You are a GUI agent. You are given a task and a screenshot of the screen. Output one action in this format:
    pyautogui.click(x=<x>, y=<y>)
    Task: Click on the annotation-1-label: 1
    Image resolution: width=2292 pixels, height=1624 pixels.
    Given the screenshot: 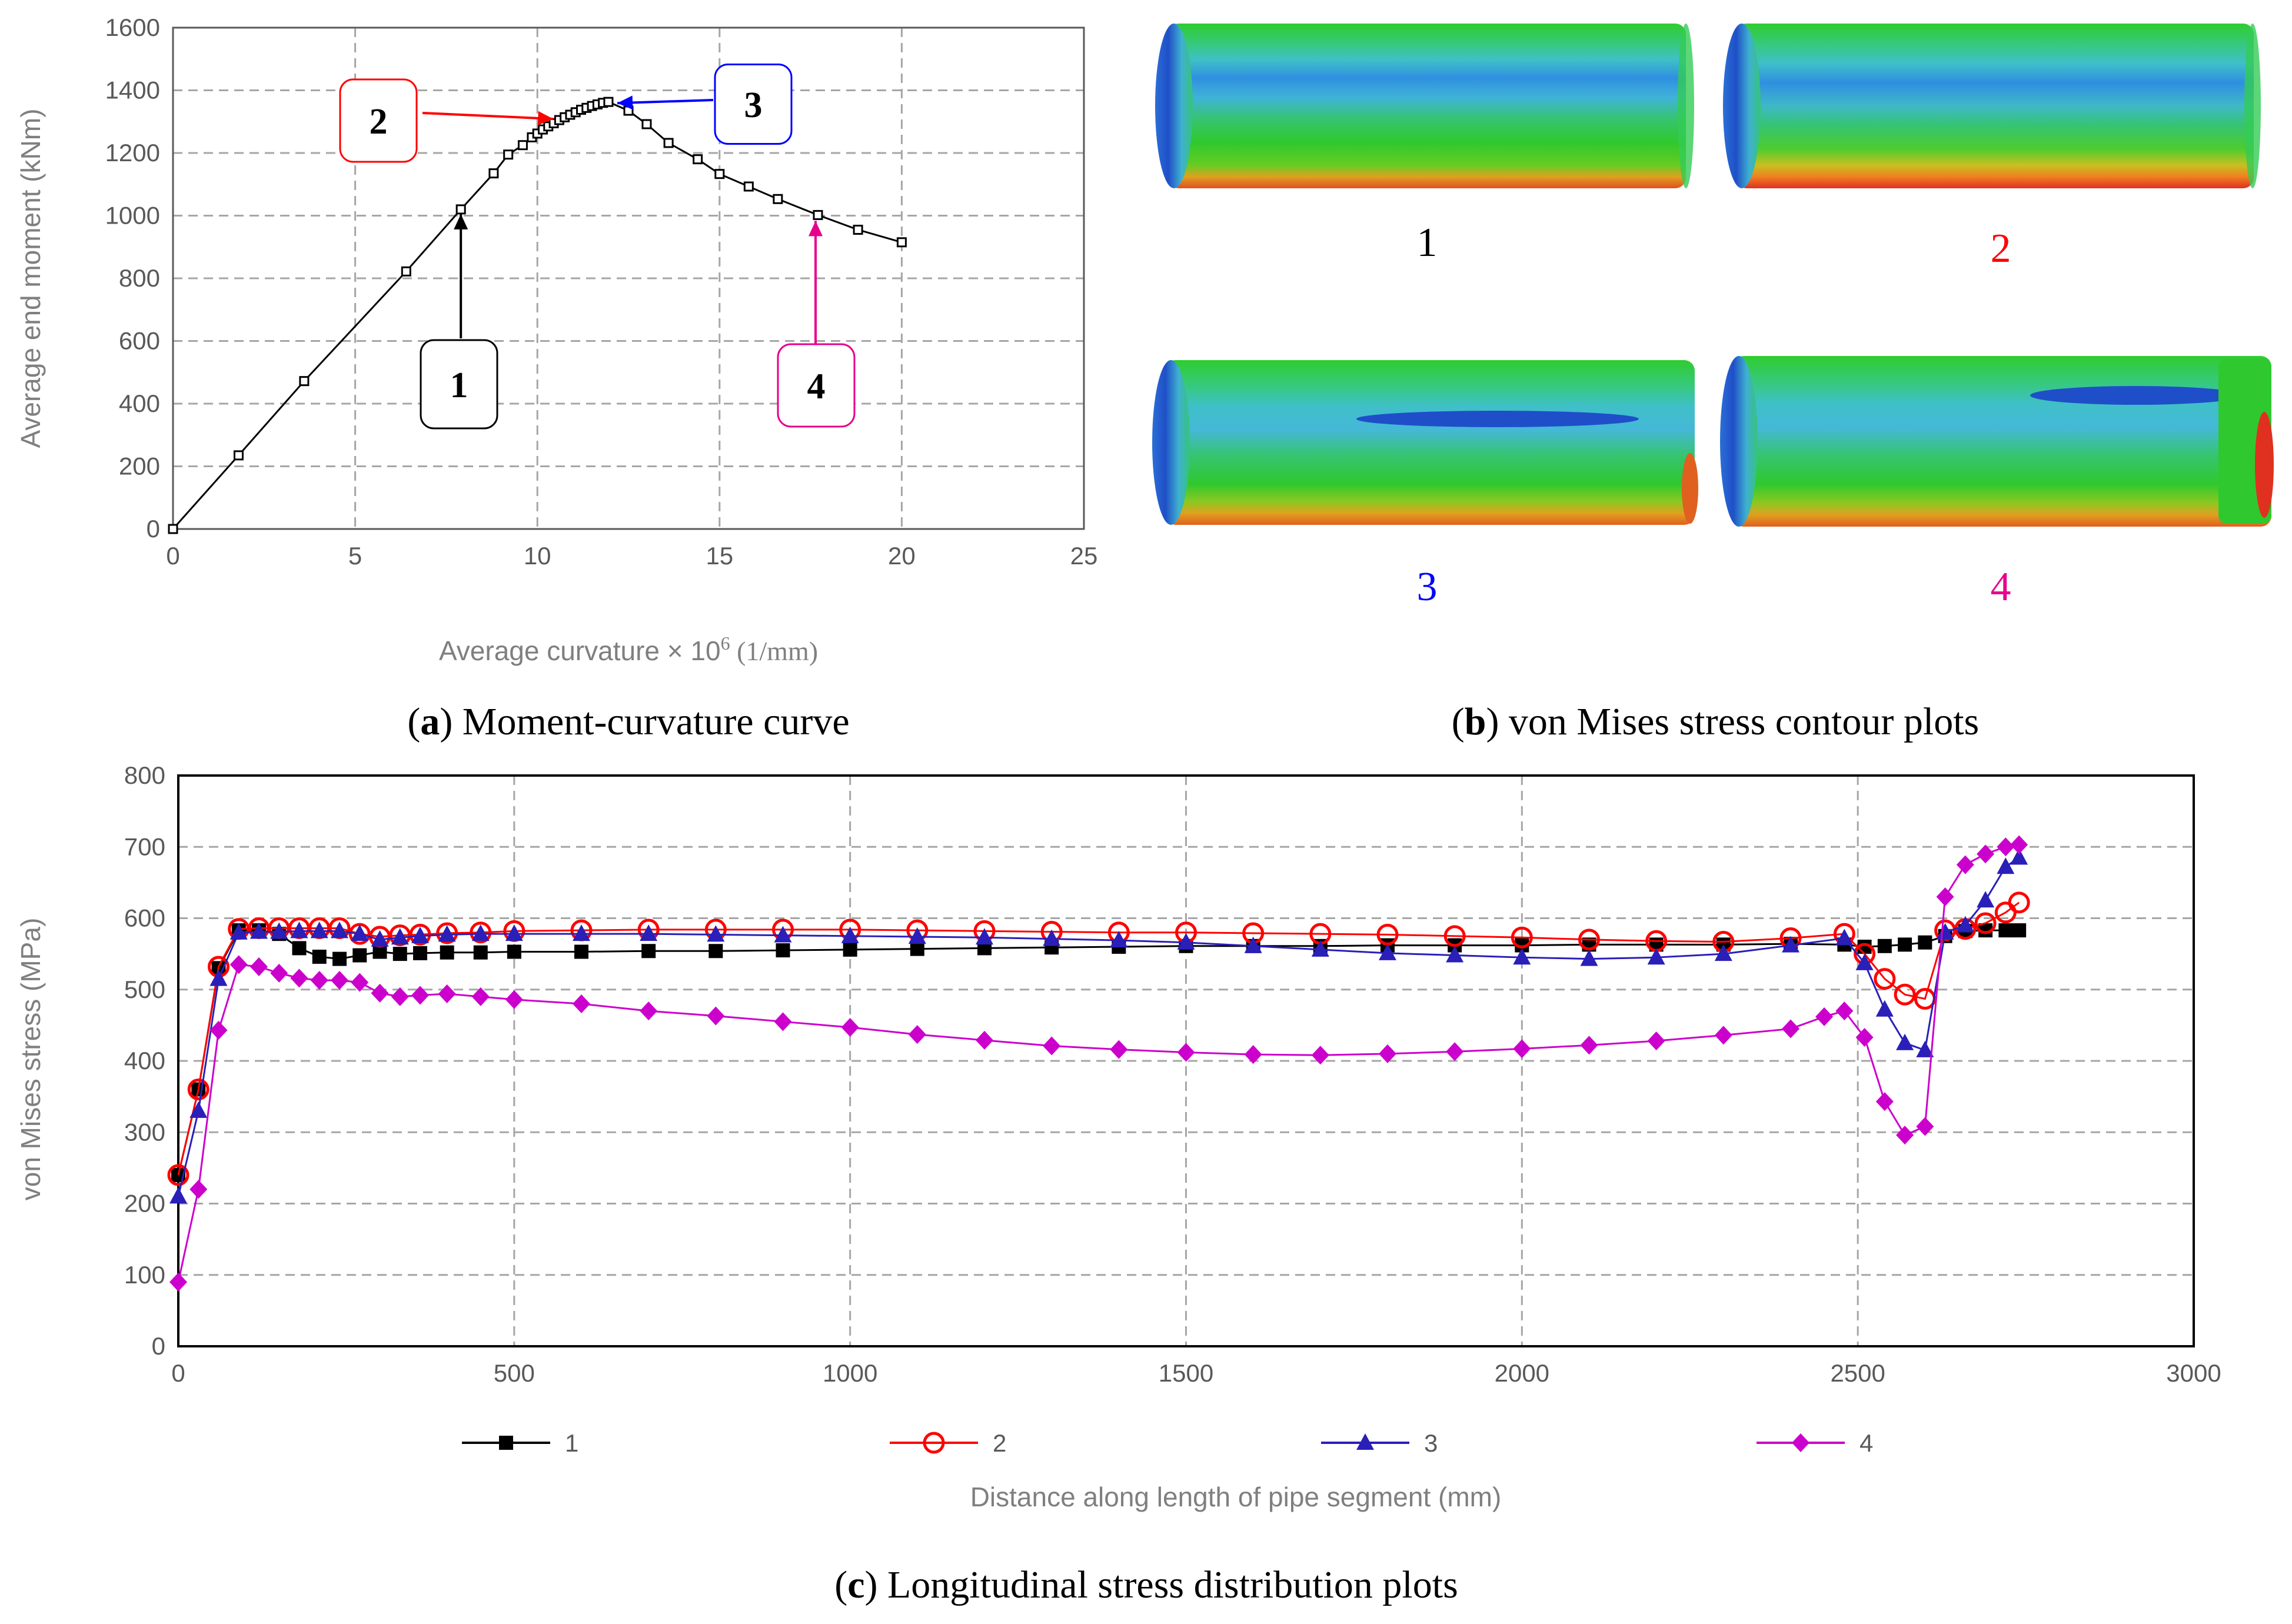 What is the action you would take?
    pyautogui.click(x=459, y=385)
    